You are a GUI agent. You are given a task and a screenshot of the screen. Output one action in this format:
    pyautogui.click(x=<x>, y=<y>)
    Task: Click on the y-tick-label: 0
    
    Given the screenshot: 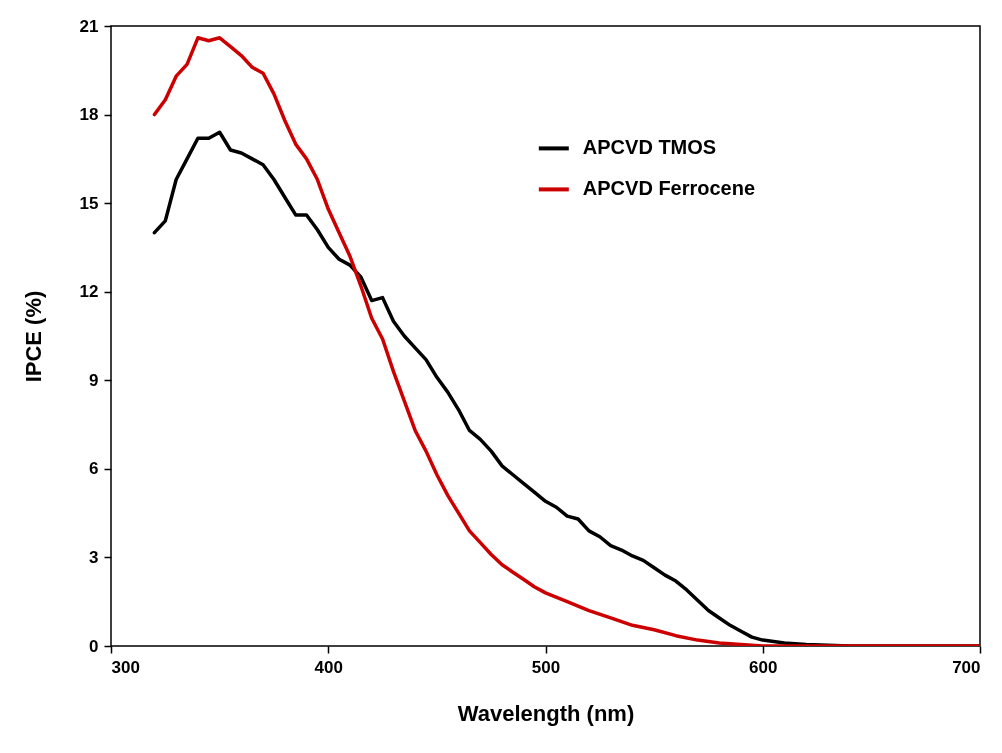 What is the action you would take?
    pyautogui.click(x=94, y=646)
    